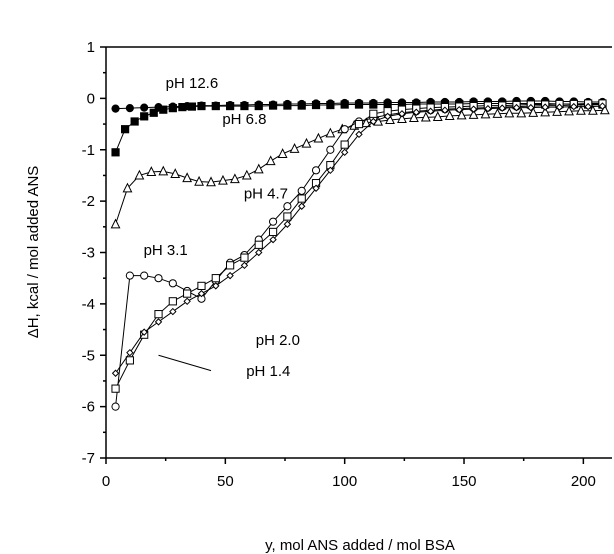 Image resolution: width=614 pixels, height=554 pixels. Describe the element at coordinates (244, 119) in the screenshot. I see `series-label: pH 6.8` at that location.